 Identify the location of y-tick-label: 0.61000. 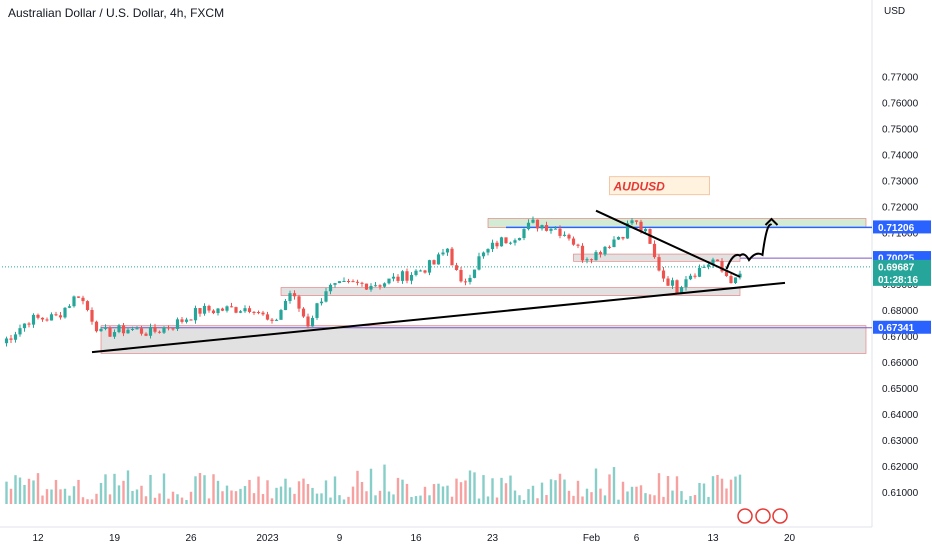
(900, 493).